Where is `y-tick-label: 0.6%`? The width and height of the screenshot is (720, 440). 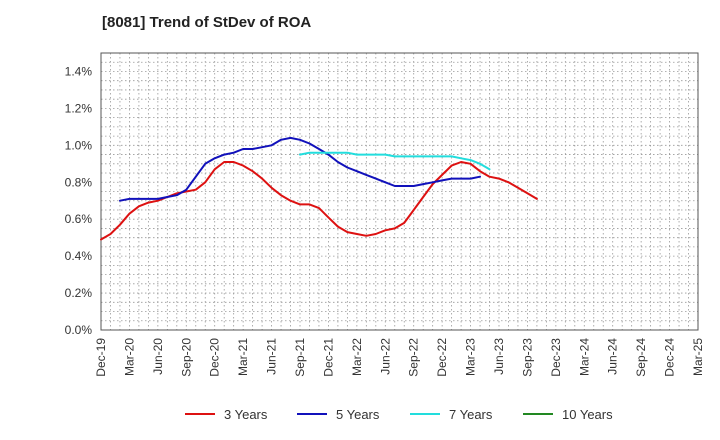 y-tick-label: 0.6% is located at coordinates (79, 219).